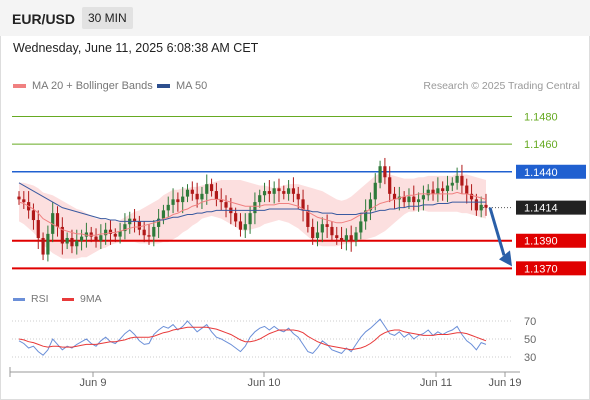  I want to click on legend-rsi: RSI, so click(31, 299).